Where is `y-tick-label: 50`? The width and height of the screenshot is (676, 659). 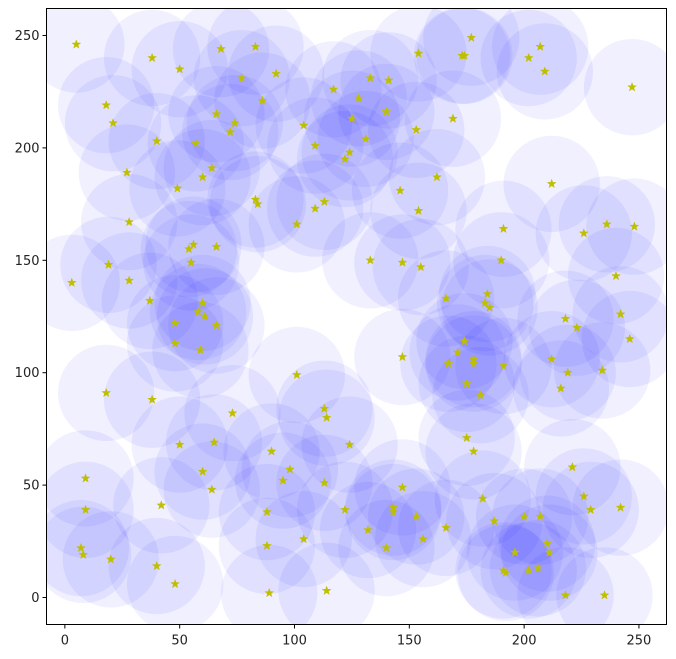 y-tick-label: 50 is located at coordinates (31, 486).